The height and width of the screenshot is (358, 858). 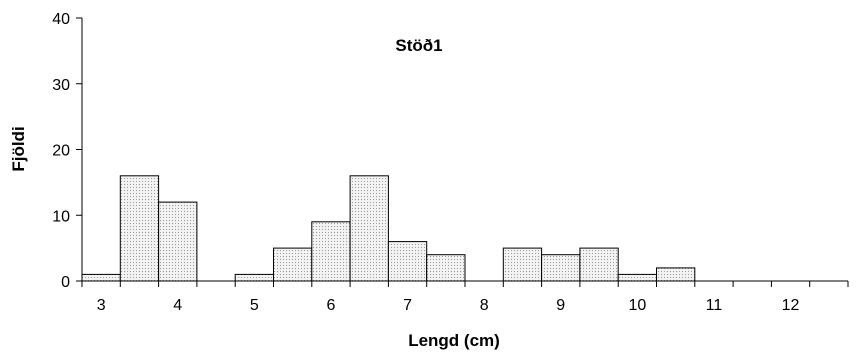 What do you see at coordinates (61, 151) in the screenshot?
I see `y-tick-label-2: 20` at bounding box center [61, 151].